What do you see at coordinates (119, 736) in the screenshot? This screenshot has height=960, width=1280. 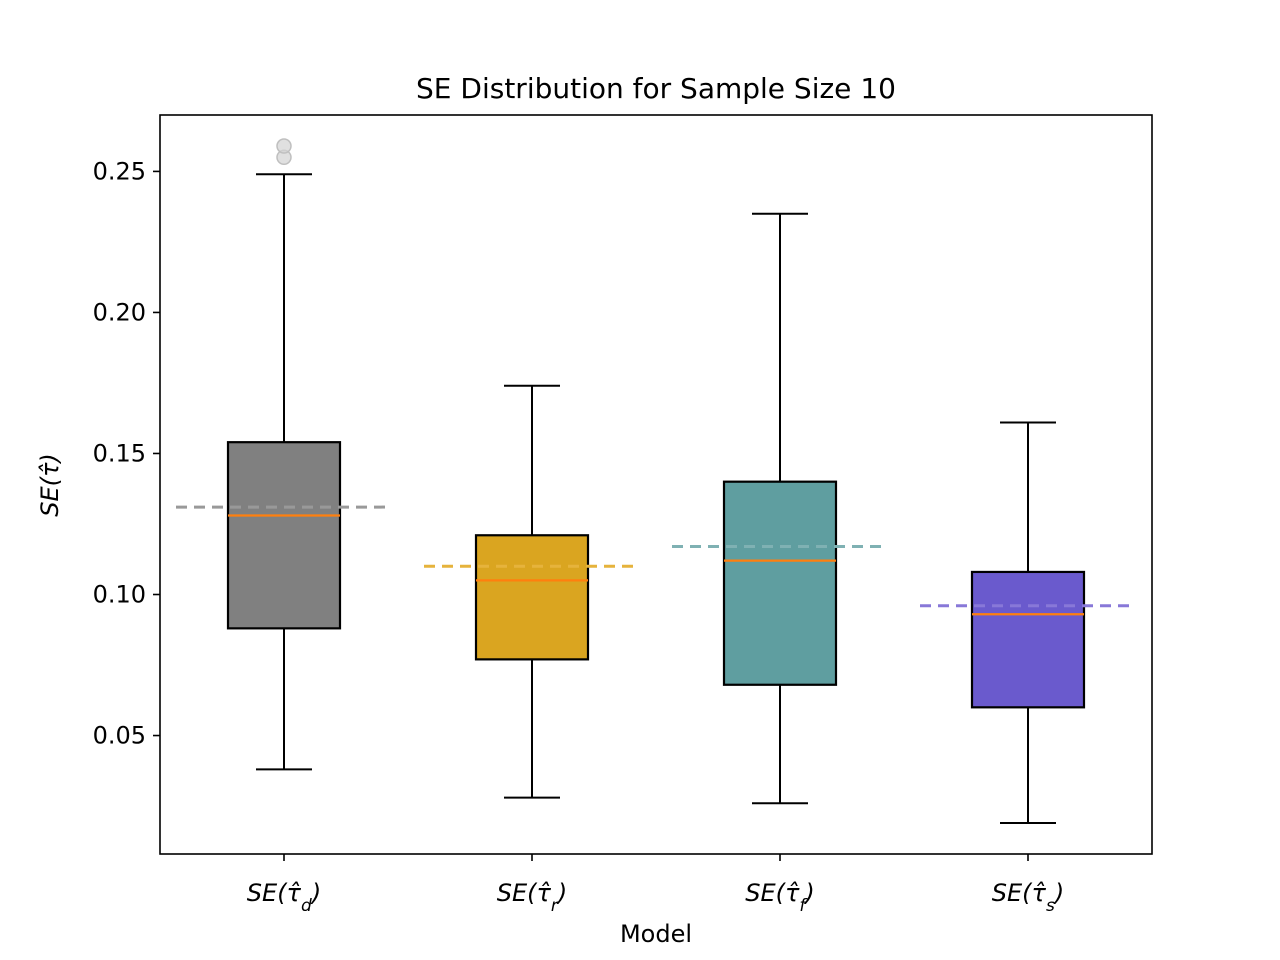 I see `y-tick-label: 0.05` at bounding box center [119, 736].